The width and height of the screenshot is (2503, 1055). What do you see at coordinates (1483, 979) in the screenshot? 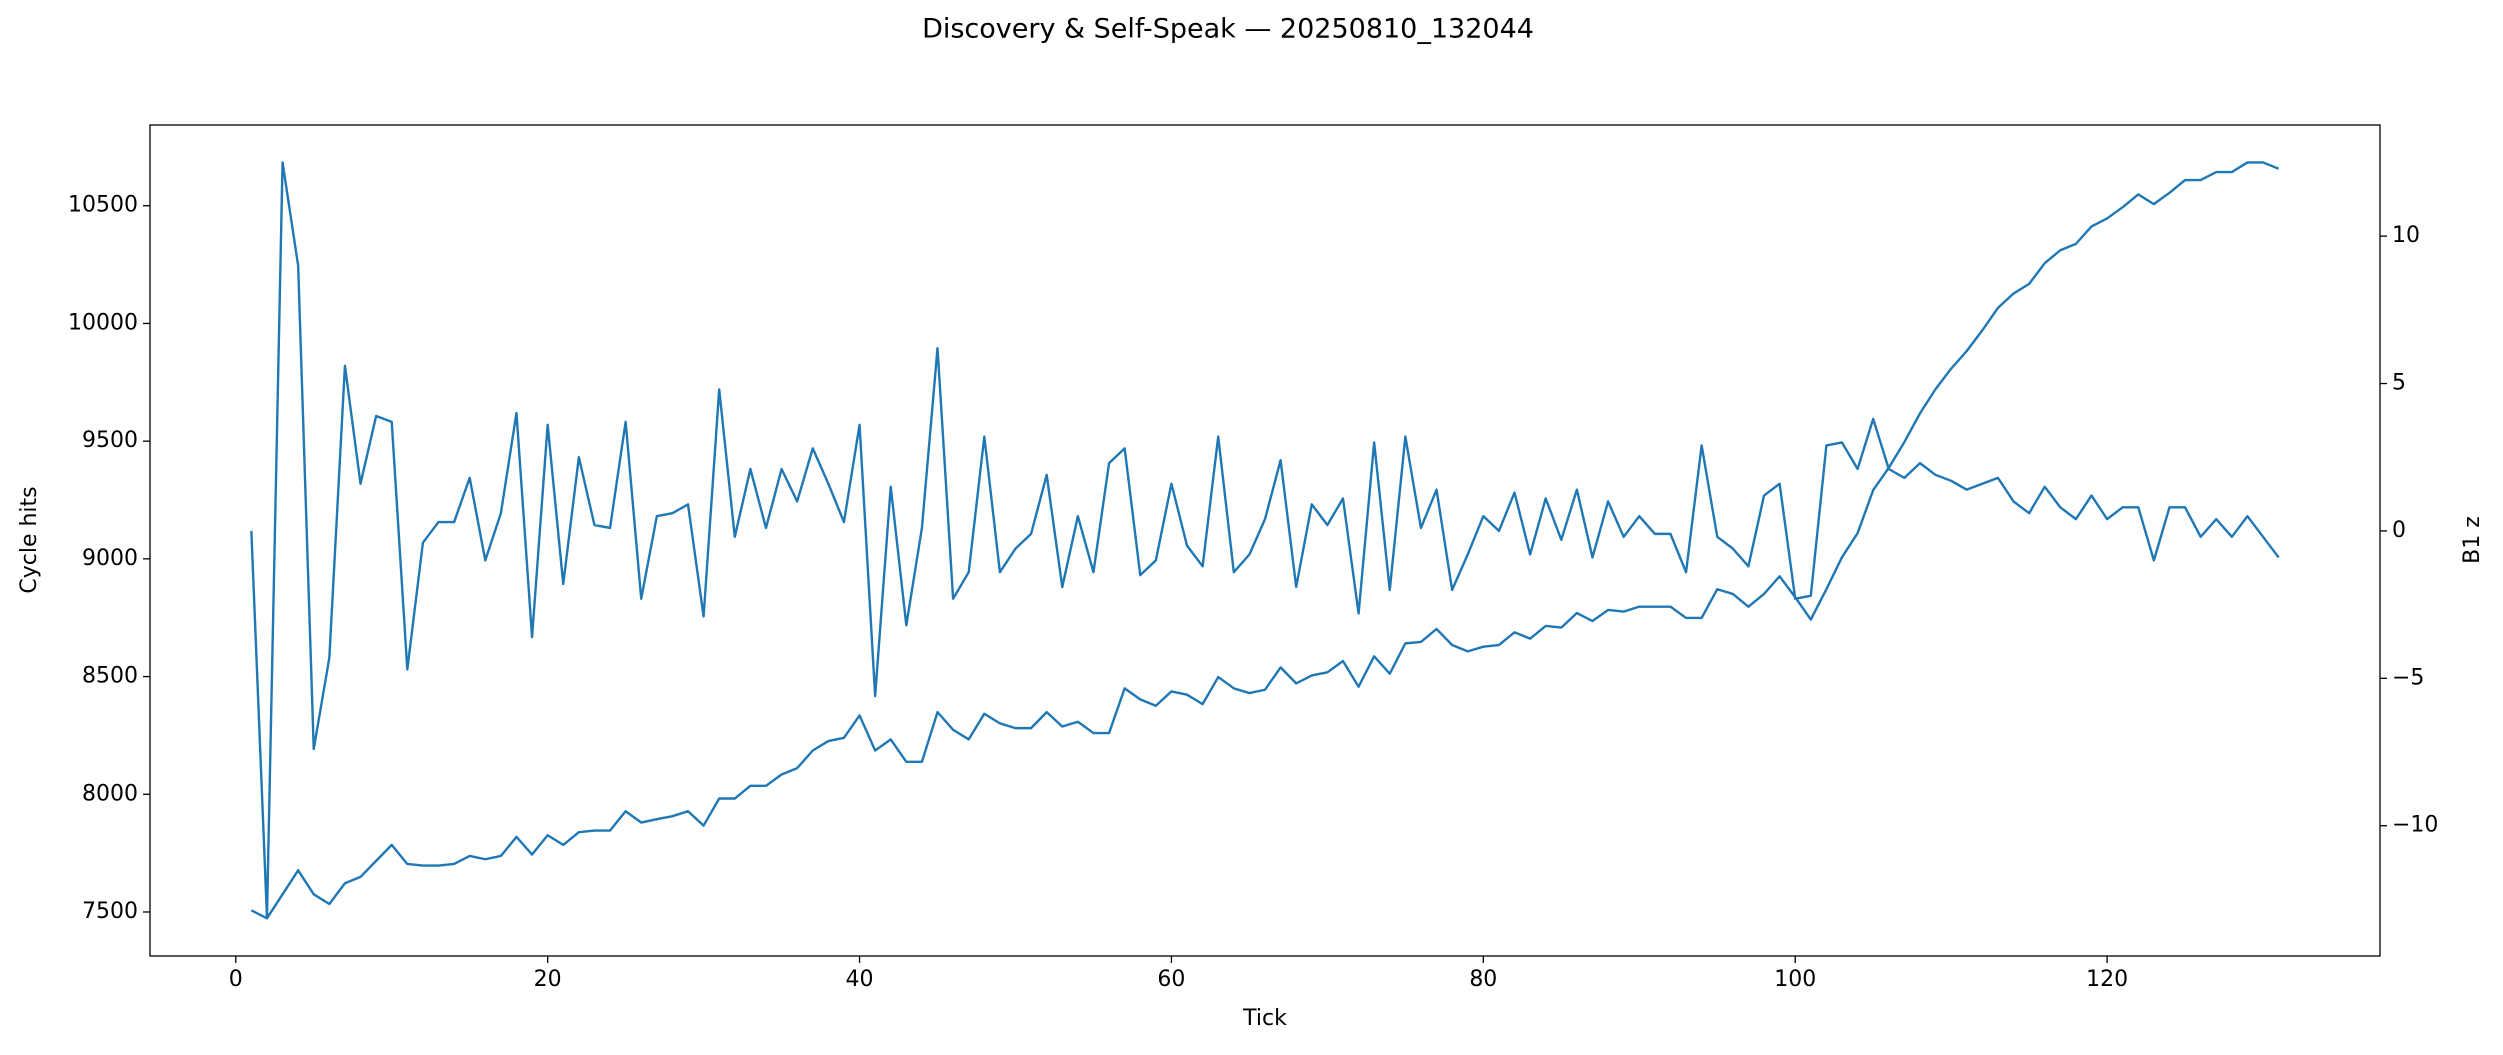
I see `x-tick-label: 80` at bounding box center [1483, 979].